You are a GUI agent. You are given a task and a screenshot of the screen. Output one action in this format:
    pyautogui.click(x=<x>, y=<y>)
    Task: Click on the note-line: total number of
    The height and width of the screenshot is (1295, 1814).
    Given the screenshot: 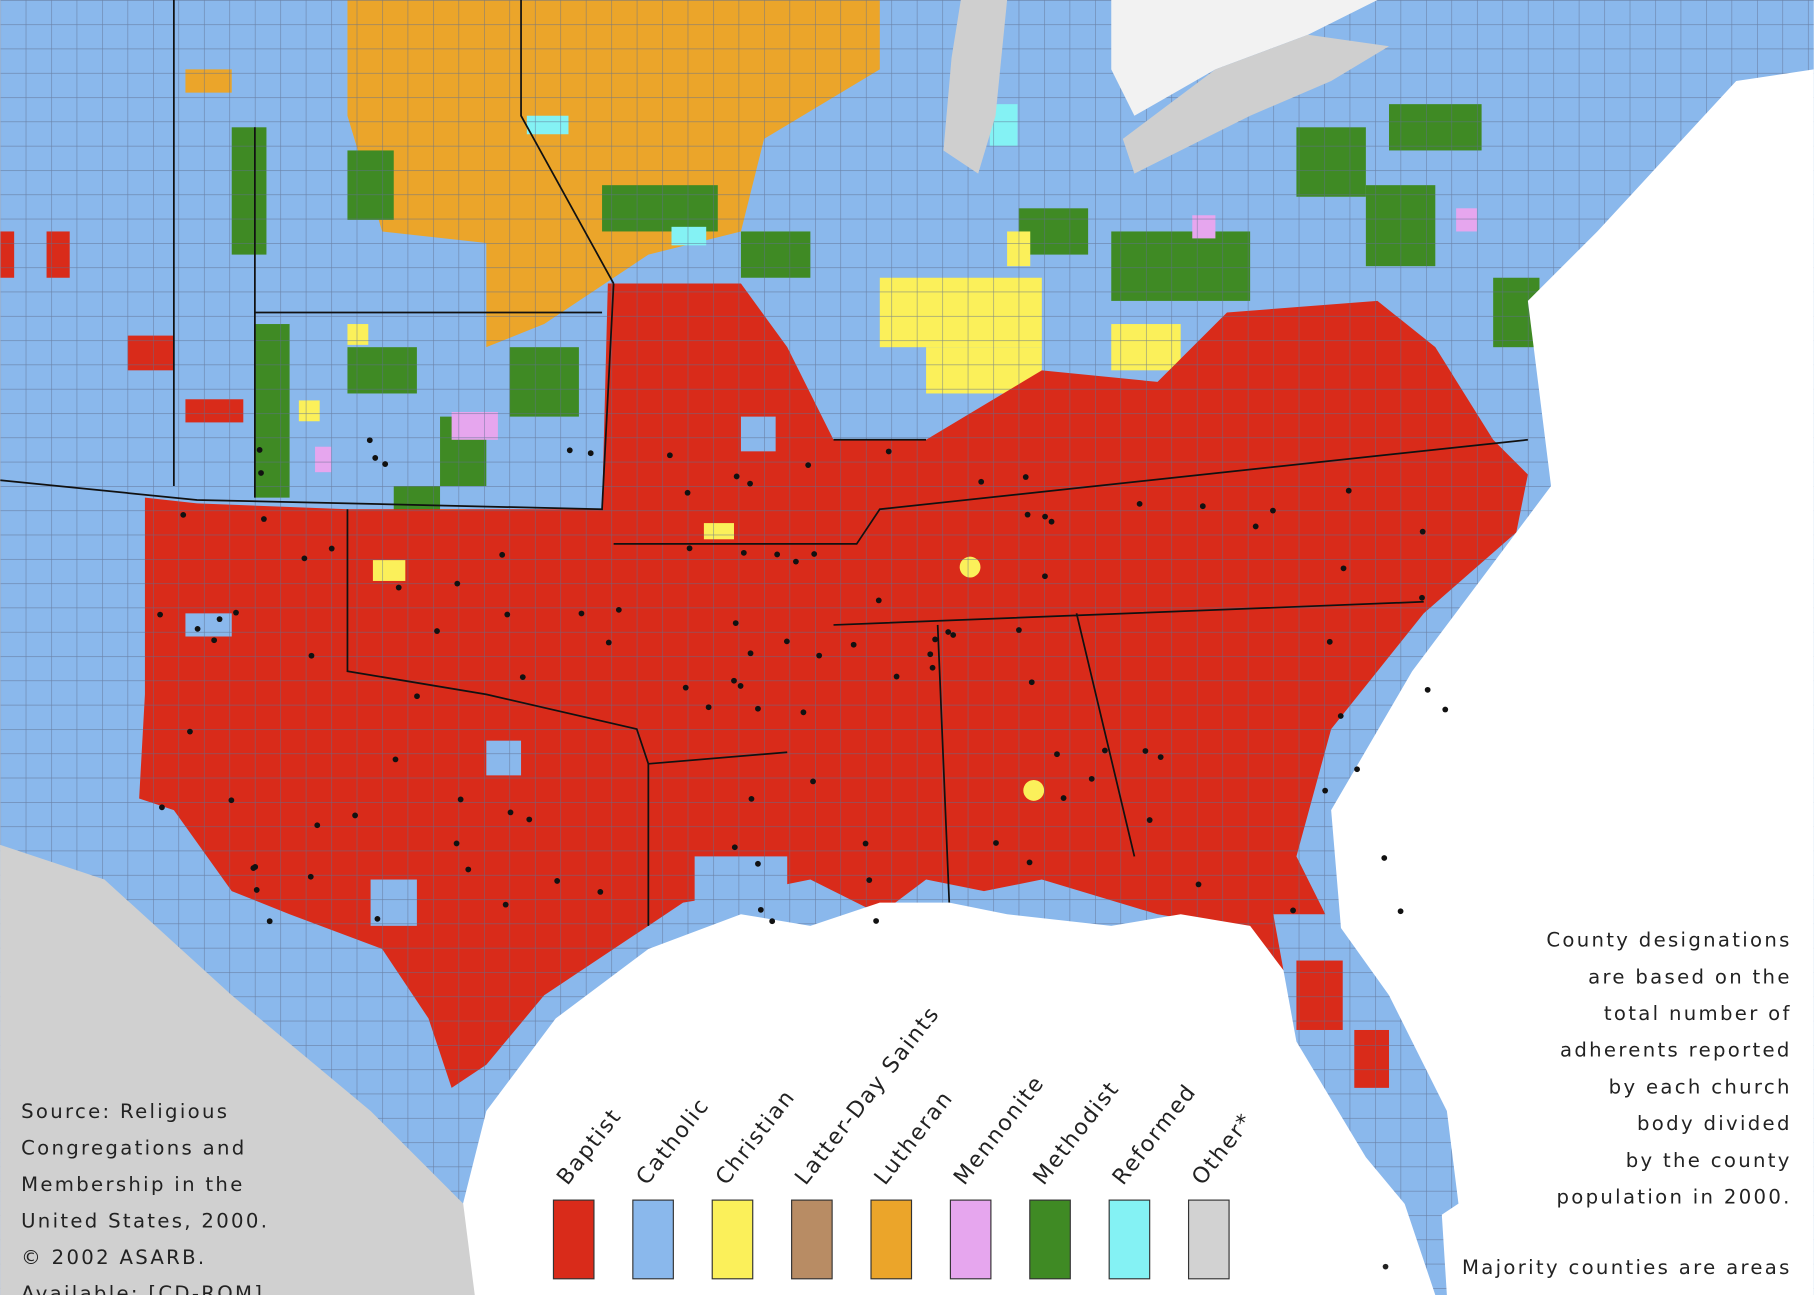 What is the action you would take?
    pyautogui.click(x=1698, y=1013)
    